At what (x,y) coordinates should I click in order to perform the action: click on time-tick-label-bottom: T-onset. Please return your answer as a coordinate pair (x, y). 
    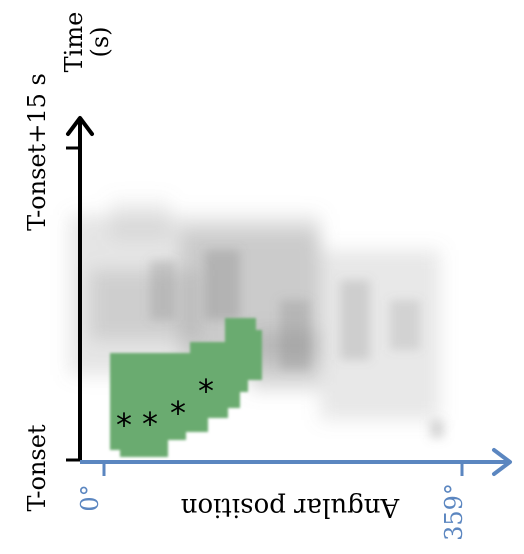
    Looking at the image, I should click on (37, 467).